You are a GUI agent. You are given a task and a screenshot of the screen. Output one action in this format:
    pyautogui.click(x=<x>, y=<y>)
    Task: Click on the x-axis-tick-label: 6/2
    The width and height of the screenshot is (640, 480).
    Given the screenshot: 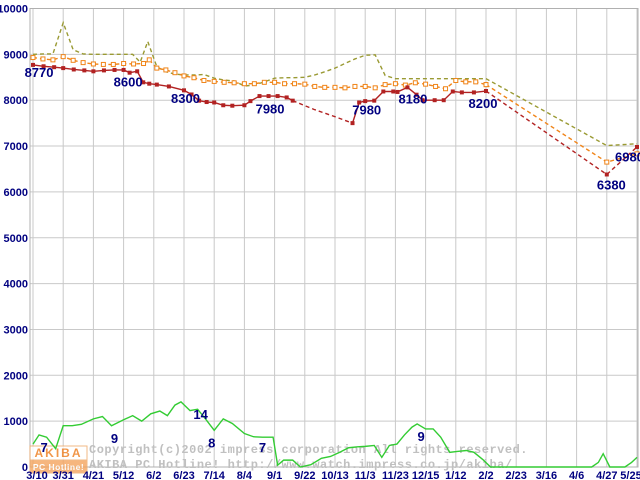 What is the action you would take?
    pyautogui.click(x=153, y=475)
    